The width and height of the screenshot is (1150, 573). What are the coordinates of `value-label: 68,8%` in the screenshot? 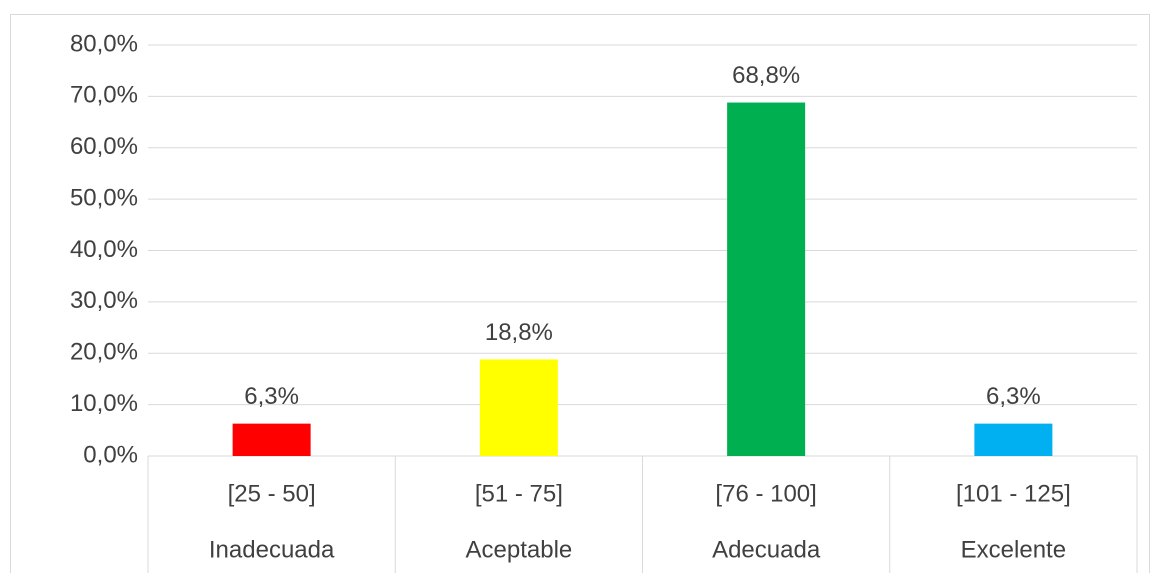 It's located at (766, 75).